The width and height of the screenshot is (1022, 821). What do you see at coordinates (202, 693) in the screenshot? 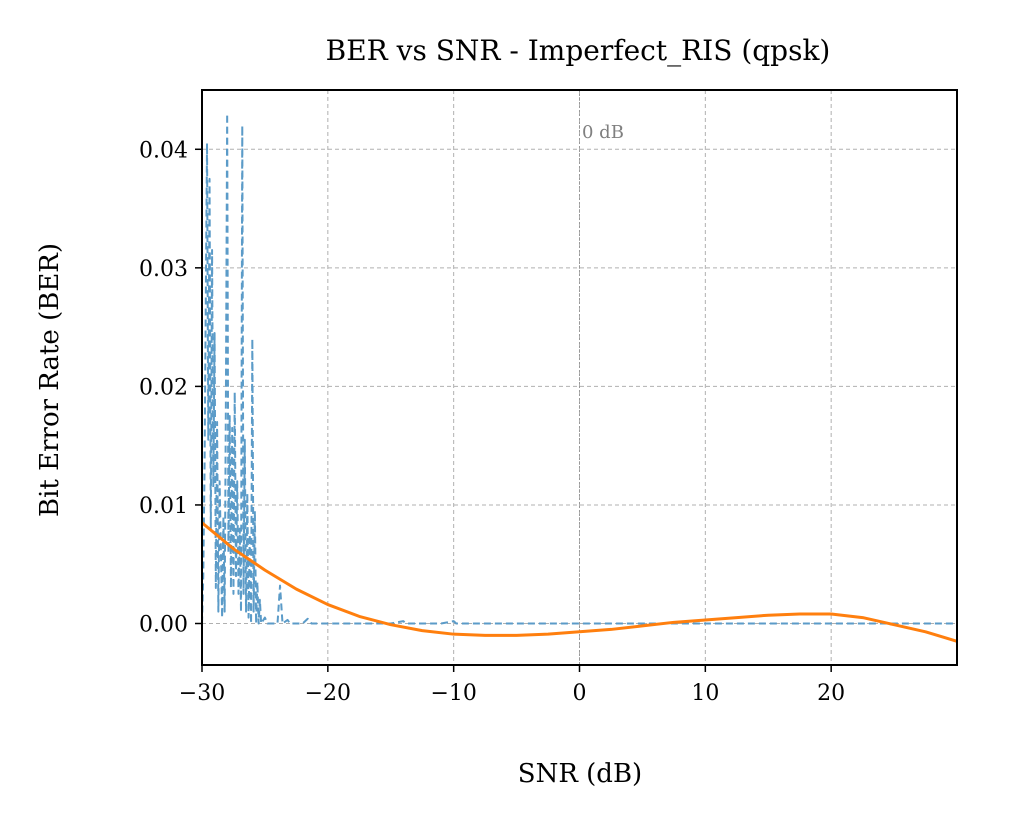
I see `x-tick-label: −30` at bounding box center [202, 693].